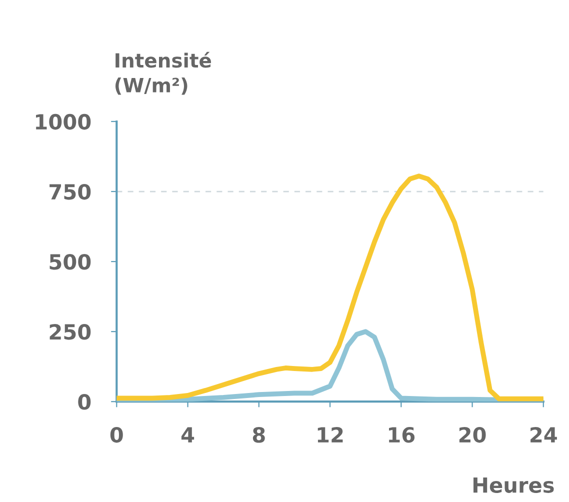 The width and height of the screenshot is (569, 502). What do you see at coordinates (472, 434) in the screenshot?
I see `x-tick-label: 20` at bounding box center [472, 434].